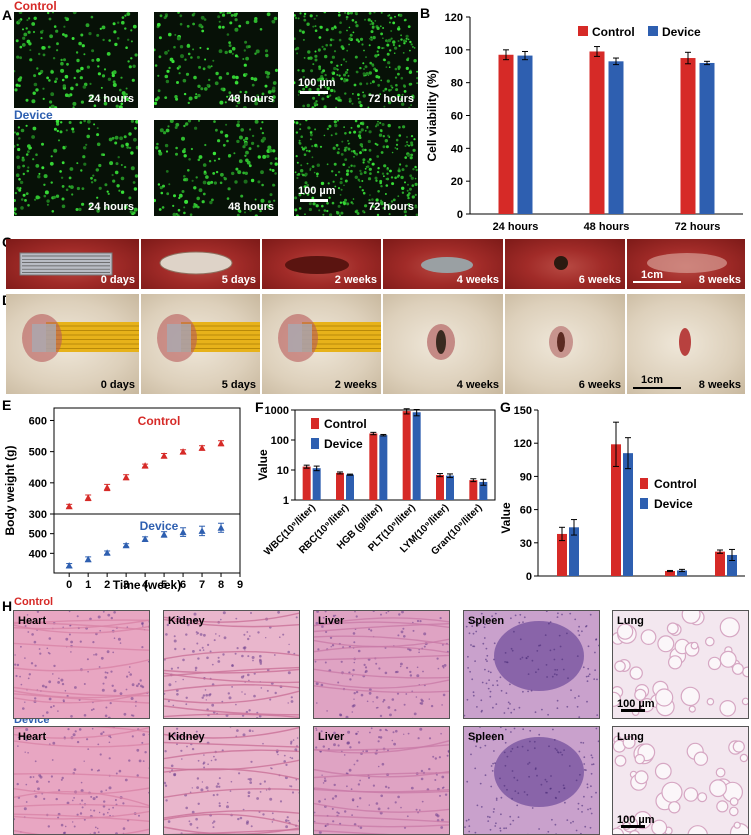 The image size is (751, 835). What do you see at coordinates (680, 780) in the screenshot?
I see `histology-image: Lung 100 µm` at bounding box center [680, 780].